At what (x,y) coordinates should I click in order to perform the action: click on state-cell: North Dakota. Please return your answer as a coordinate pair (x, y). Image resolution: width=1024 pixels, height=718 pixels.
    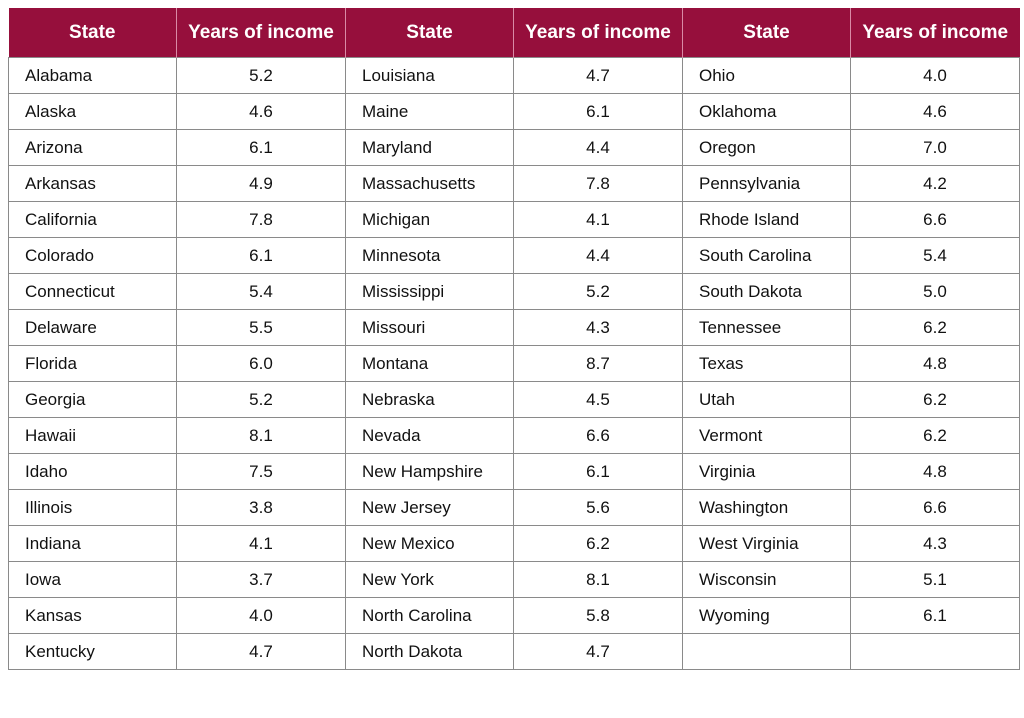
    Looking at the image, I should click on (429, 651).